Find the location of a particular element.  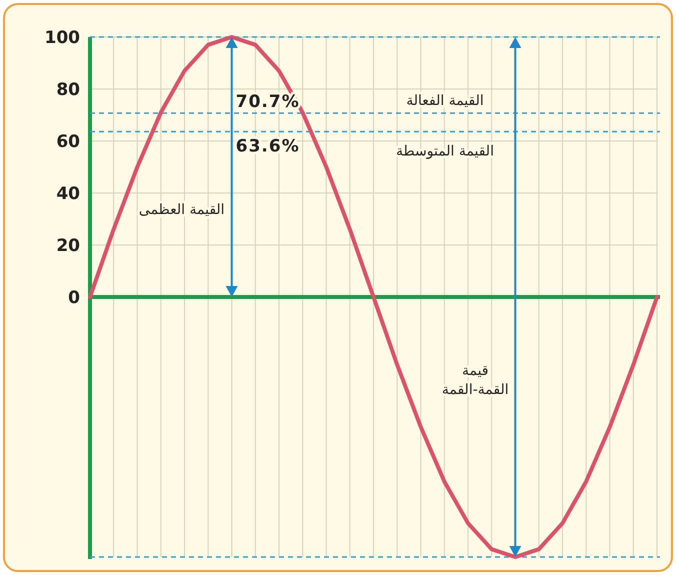

annotation: القيمة الفعالة is located at coordinates (445, 101).